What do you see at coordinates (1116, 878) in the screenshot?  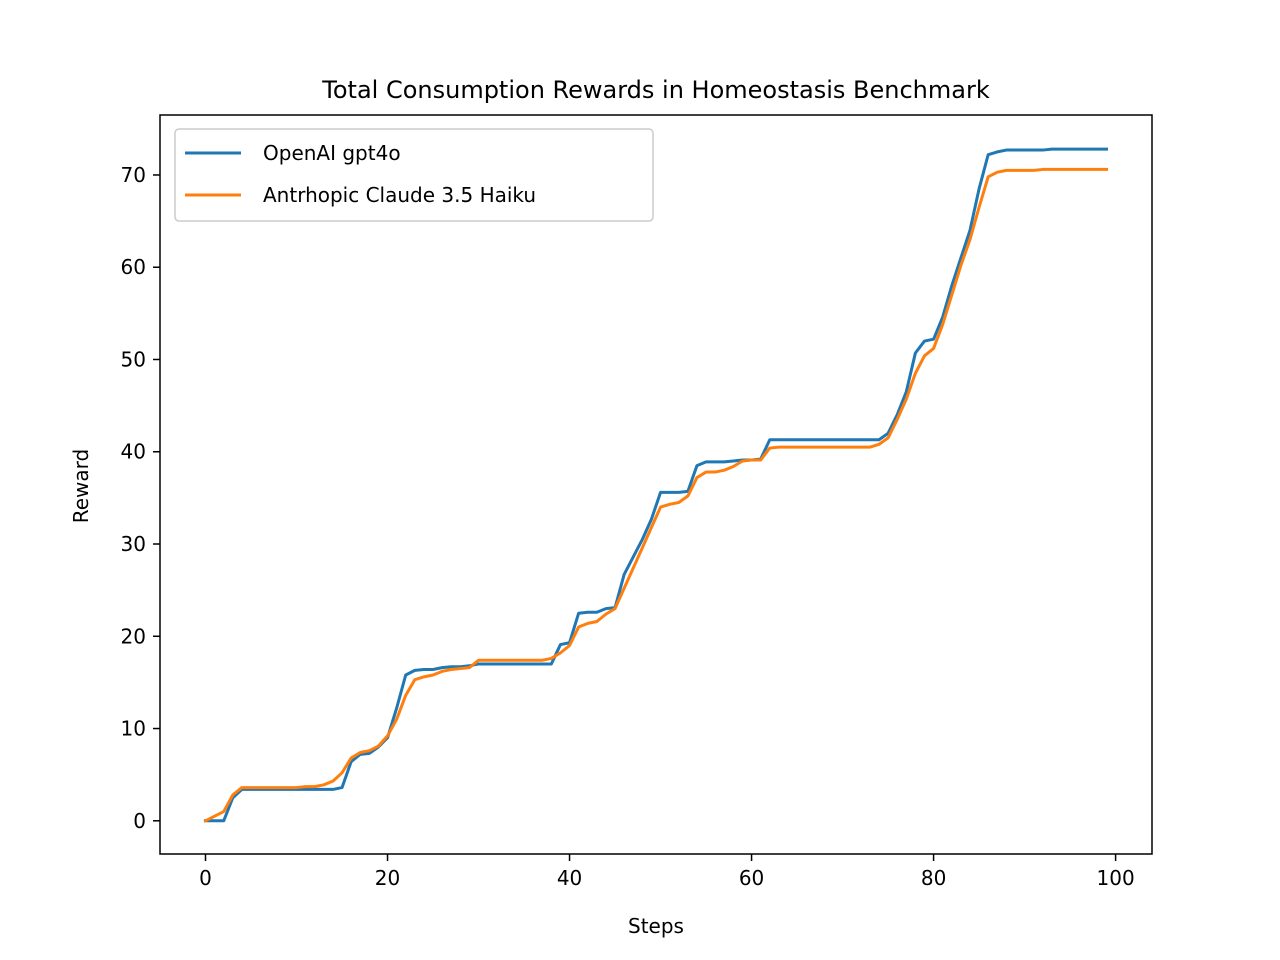 I see `x-tick-label: 100` at bounding box center [1116, 878].